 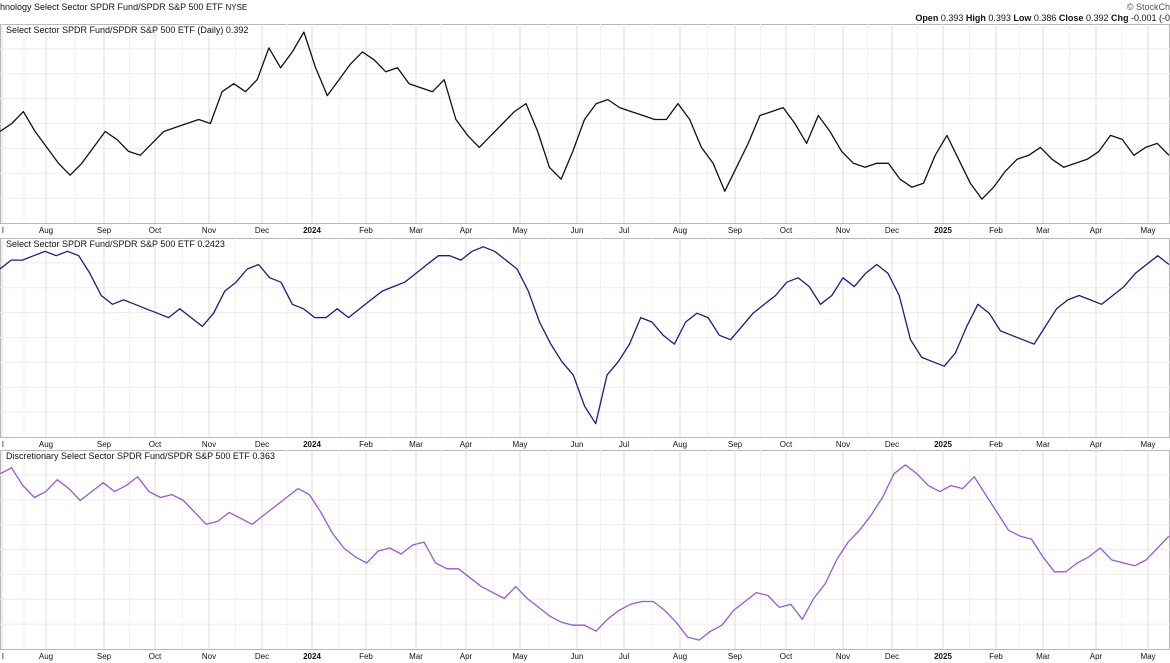 What do you see at coordinates (1119, 18) in the screenshot?
I see `ohlc-key-4: Chg` at bounding box center [1119, 18].